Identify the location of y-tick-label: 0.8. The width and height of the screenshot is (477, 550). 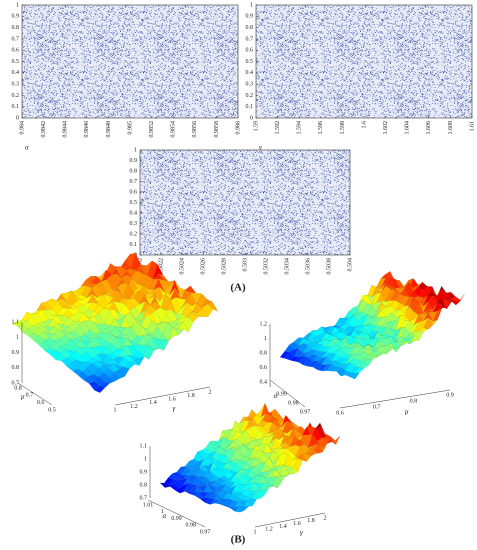
(16, 28).